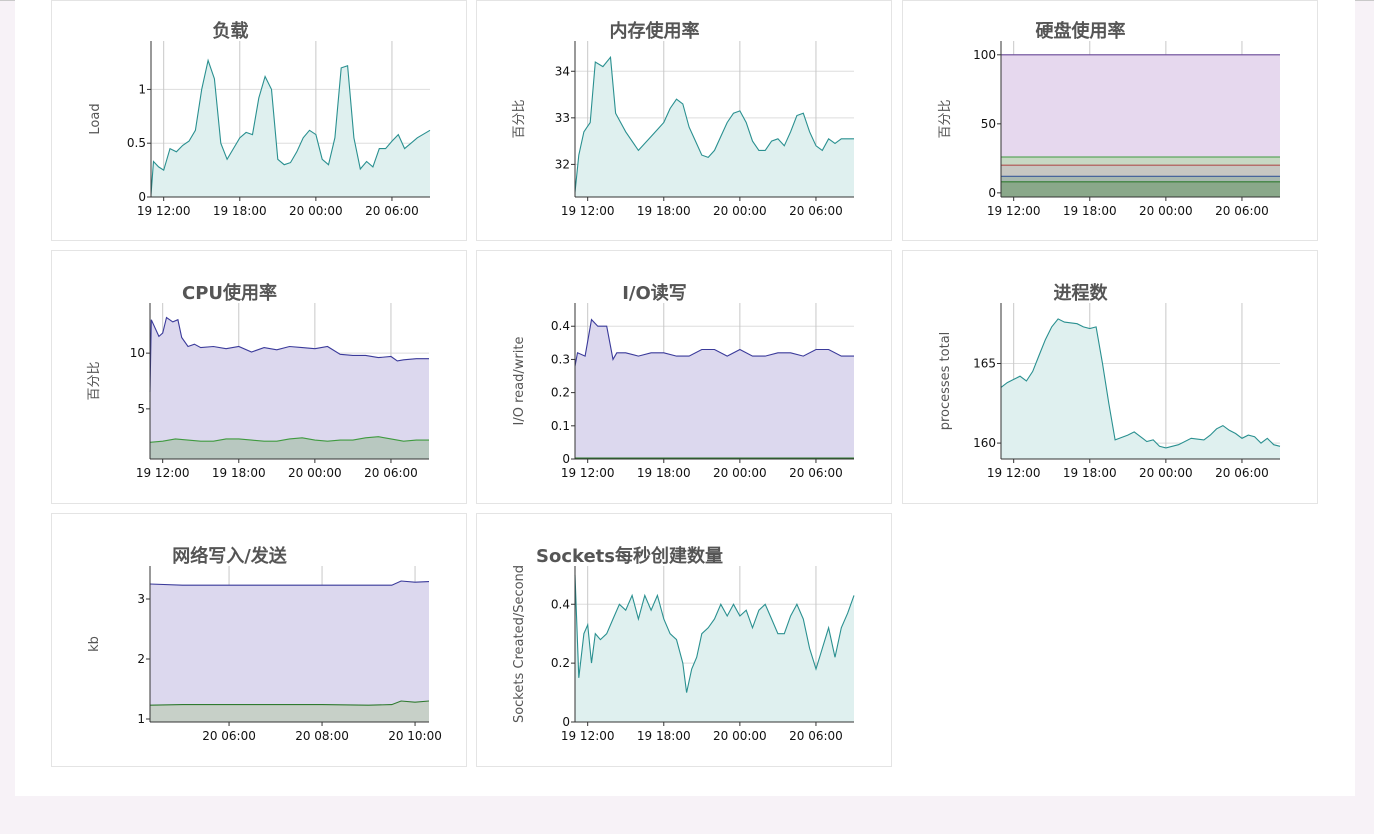 This screenshot has width=1374, height=834. I want to click on chart-title: 内存使用率, so click(655, 31).